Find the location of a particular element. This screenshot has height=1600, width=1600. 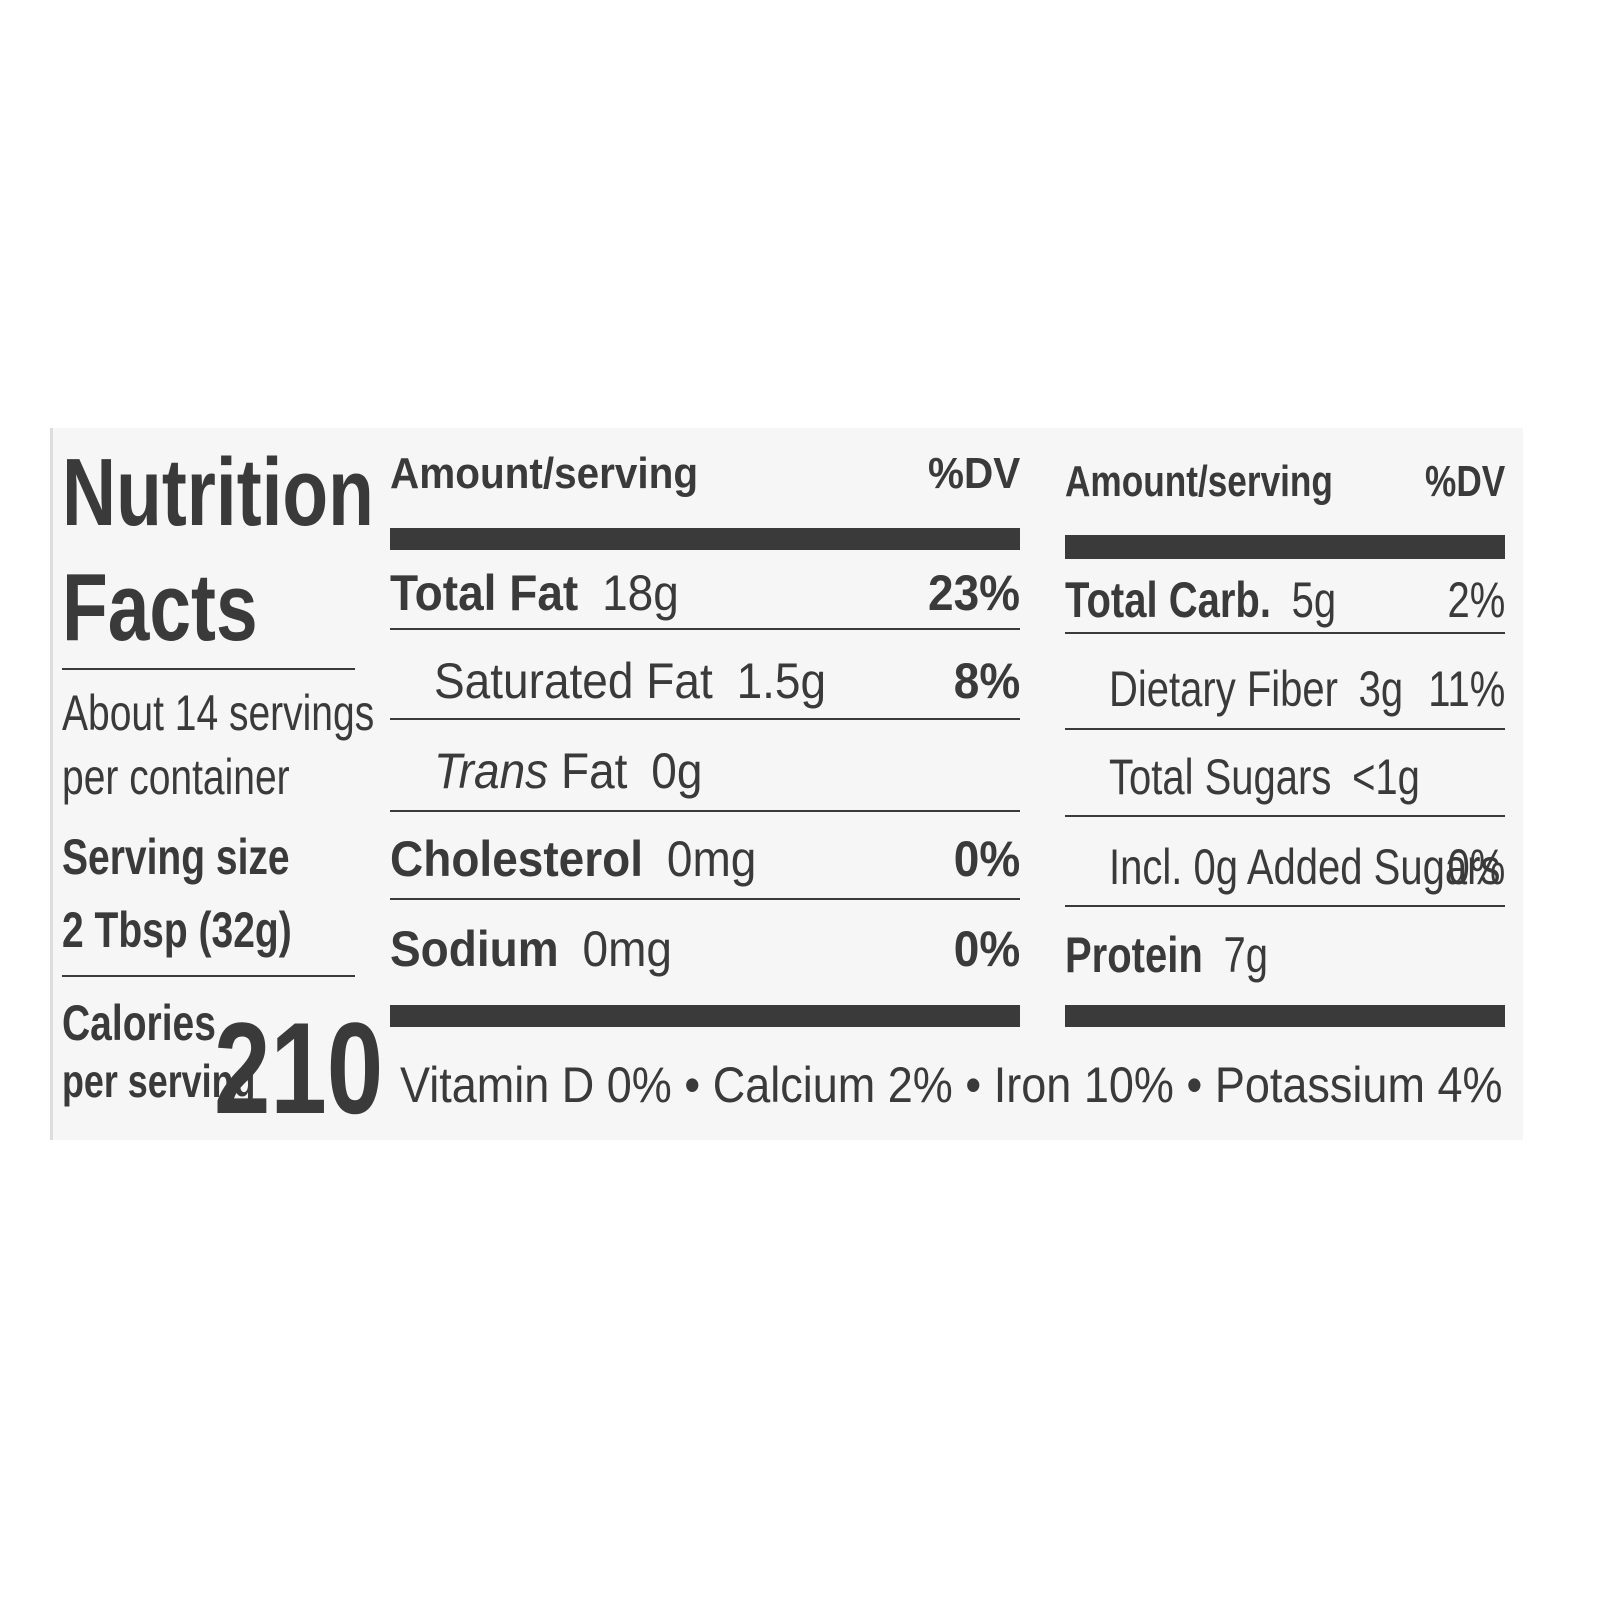

serving-size: 2 Tbsp (32g) is located at coordinates (177, 930).